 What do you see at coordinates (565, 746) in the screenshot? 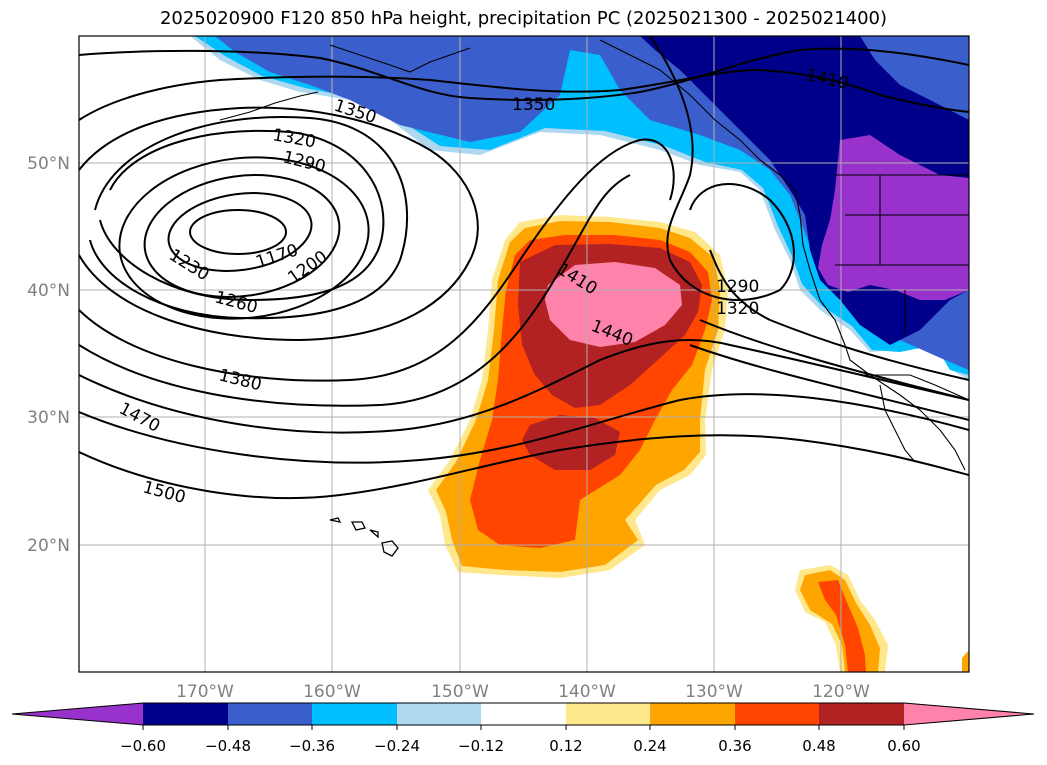
I see `colorbar-label-p012: 0.12` at bounding box center [565, 746].